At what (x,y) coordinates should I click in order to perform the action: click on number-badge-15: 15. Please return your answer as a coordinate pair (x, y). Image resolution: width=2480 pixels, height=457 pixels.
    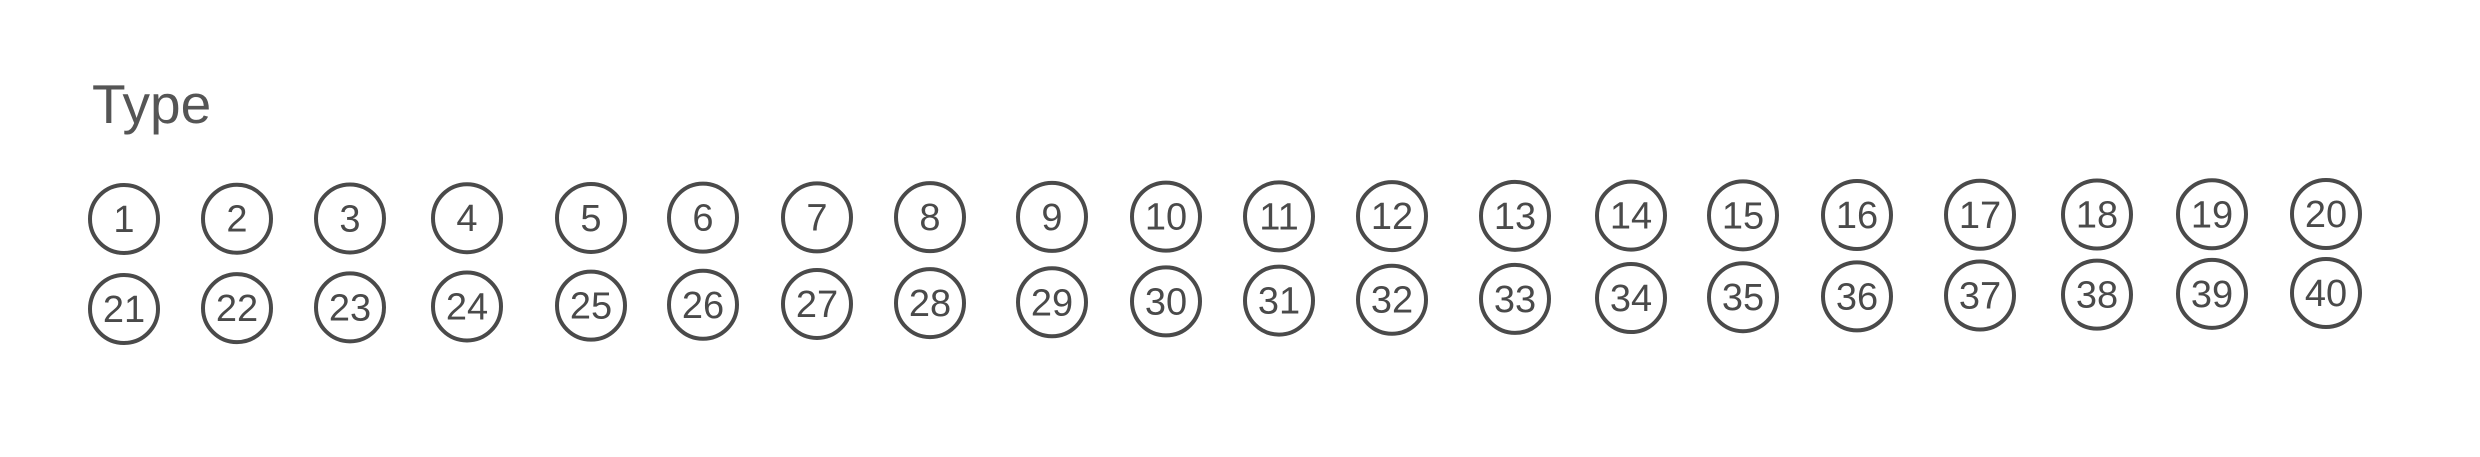
    Looking at the image, I should click on (1743, 215).